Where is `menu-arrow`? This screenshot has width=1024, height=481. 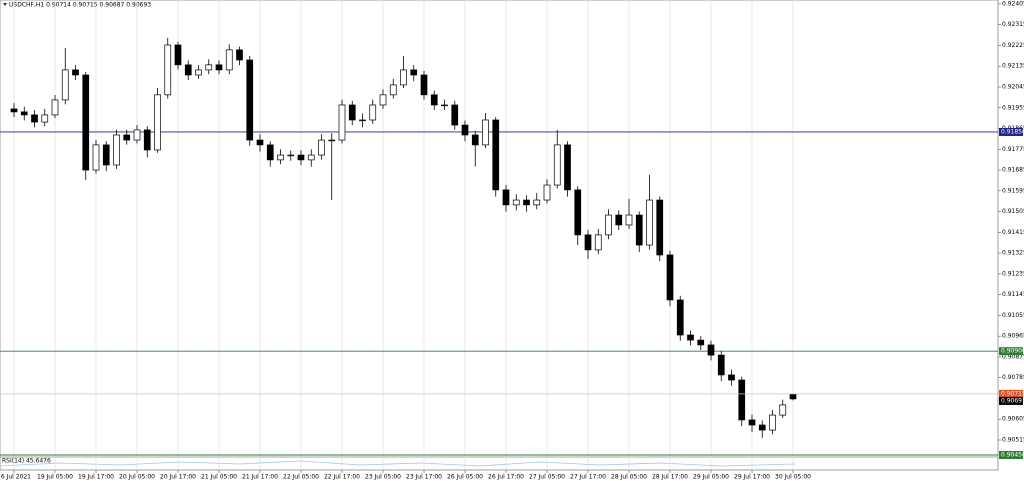
menu-arrow is located at coordinates (5, 4).